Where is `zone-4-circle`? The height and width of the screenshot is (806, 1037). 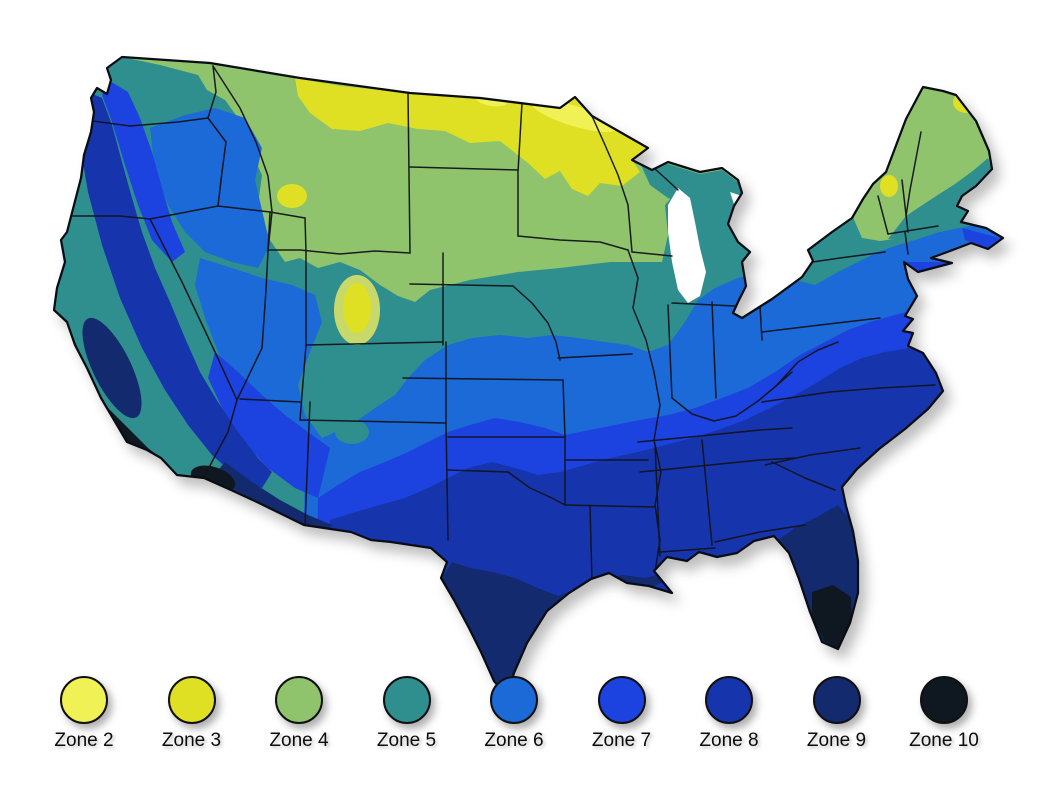
zone-4-circle is located at coordinates (299, 700).